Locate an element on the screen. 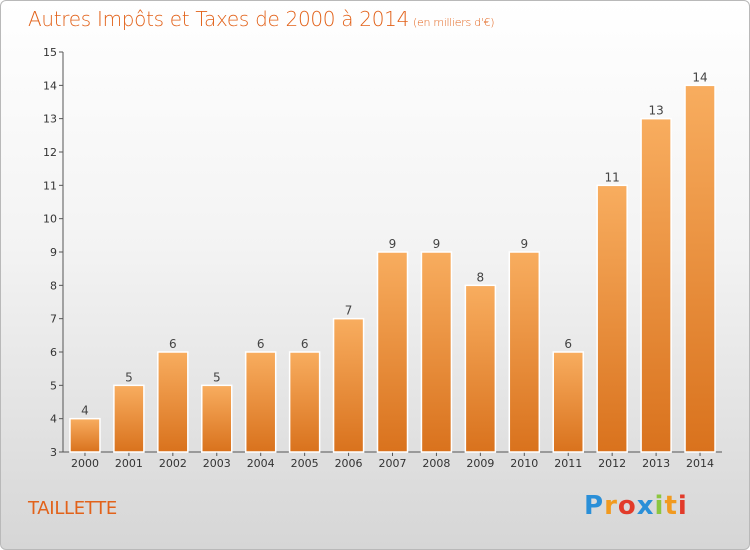 The height and width of the screenshot is (550, 750). x-tick-label: 2000 is located at coordinates (85, 463).